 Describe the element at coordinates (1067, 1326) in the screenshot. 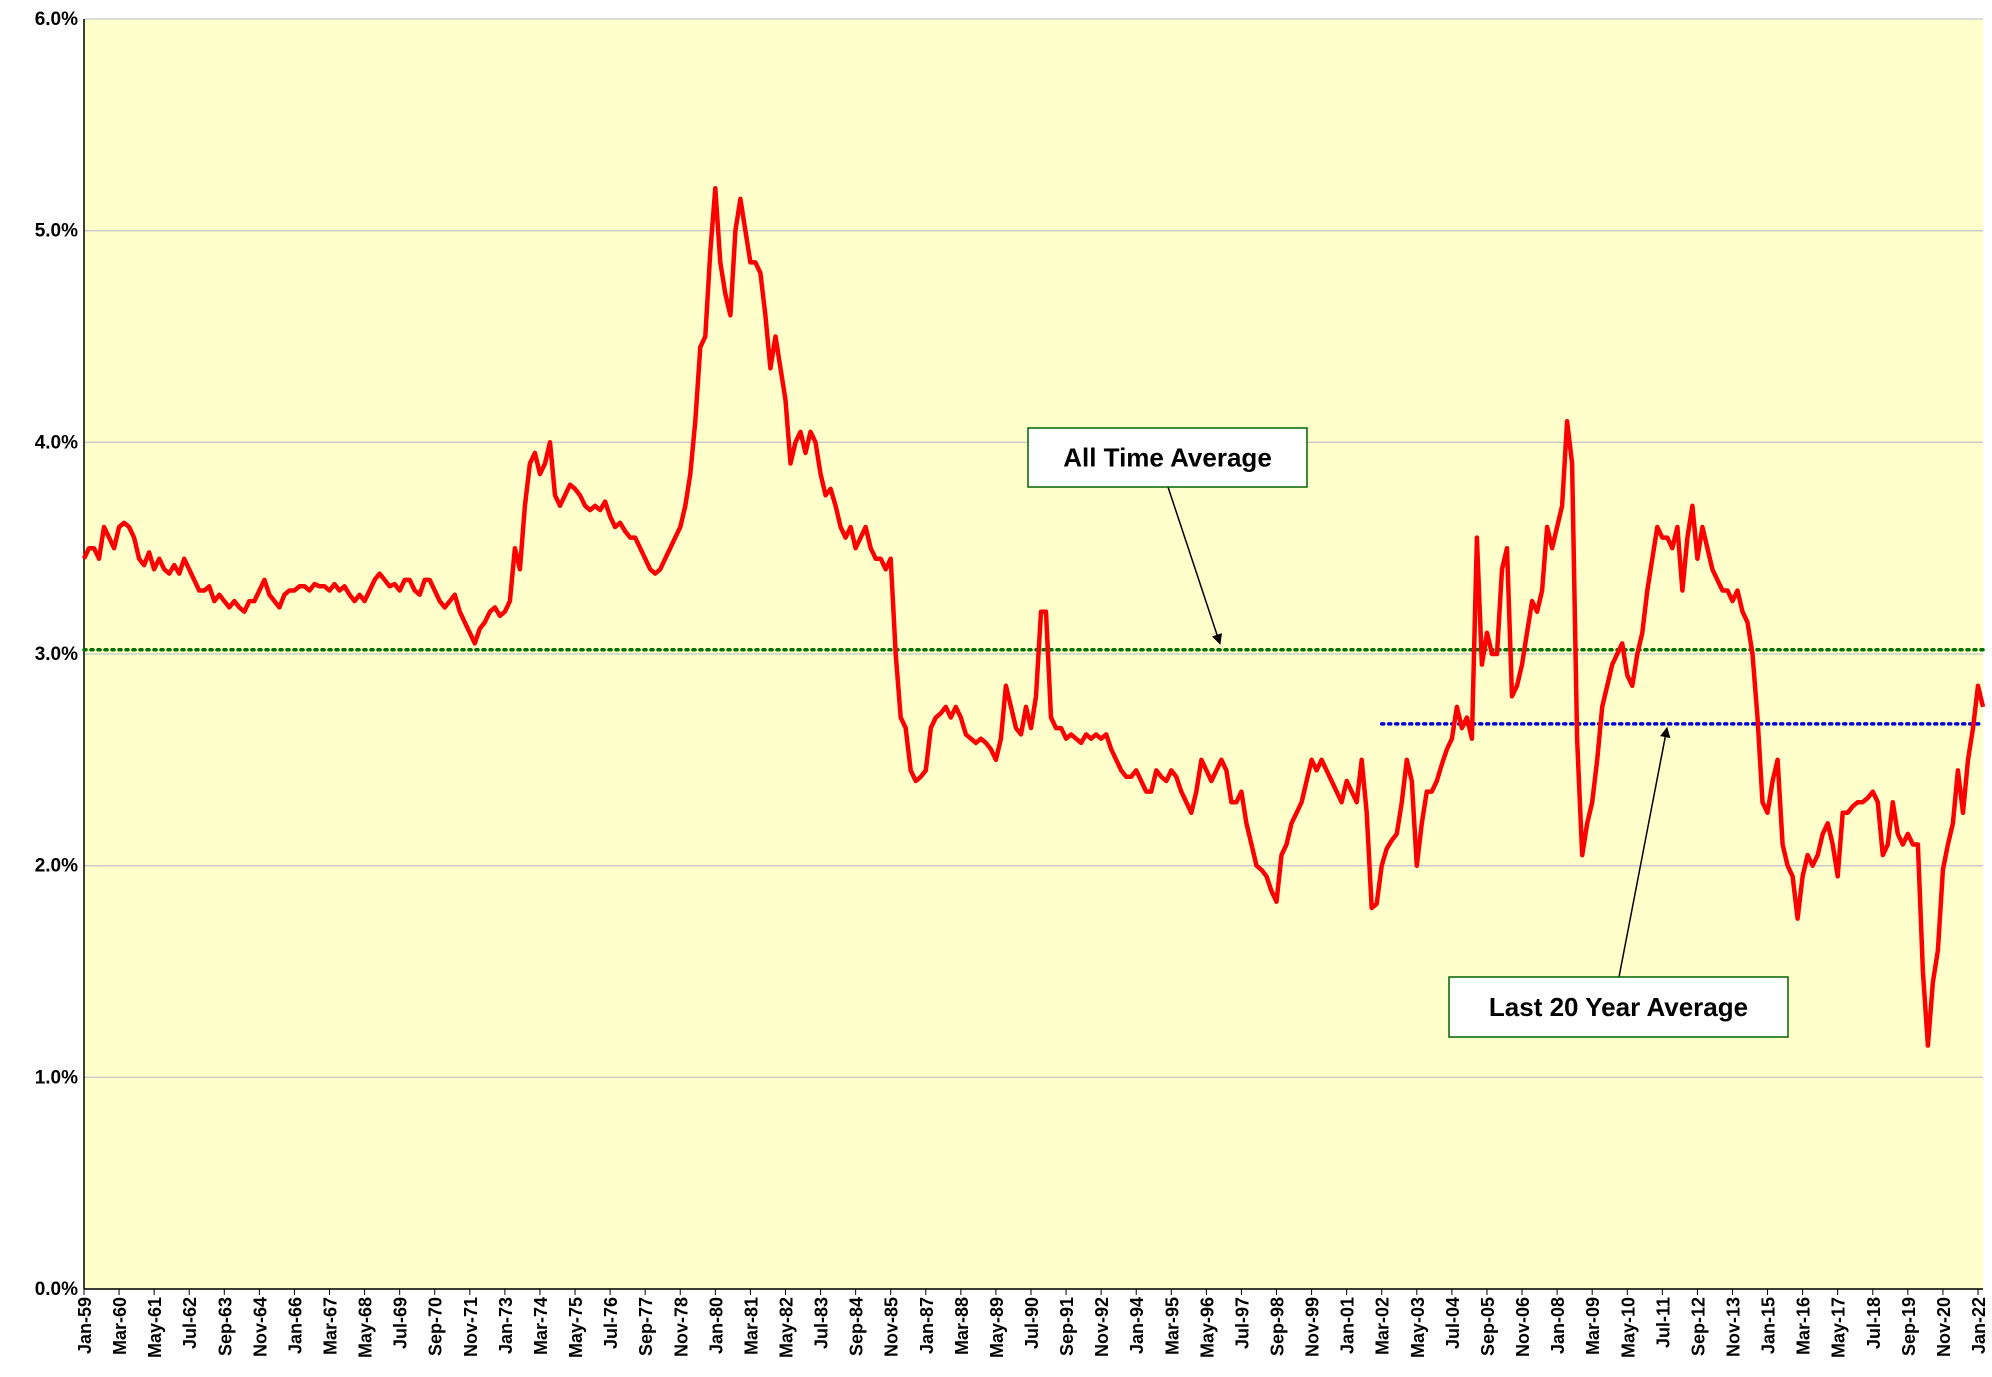

I see `x-tick-label: Sep-91` at that location.